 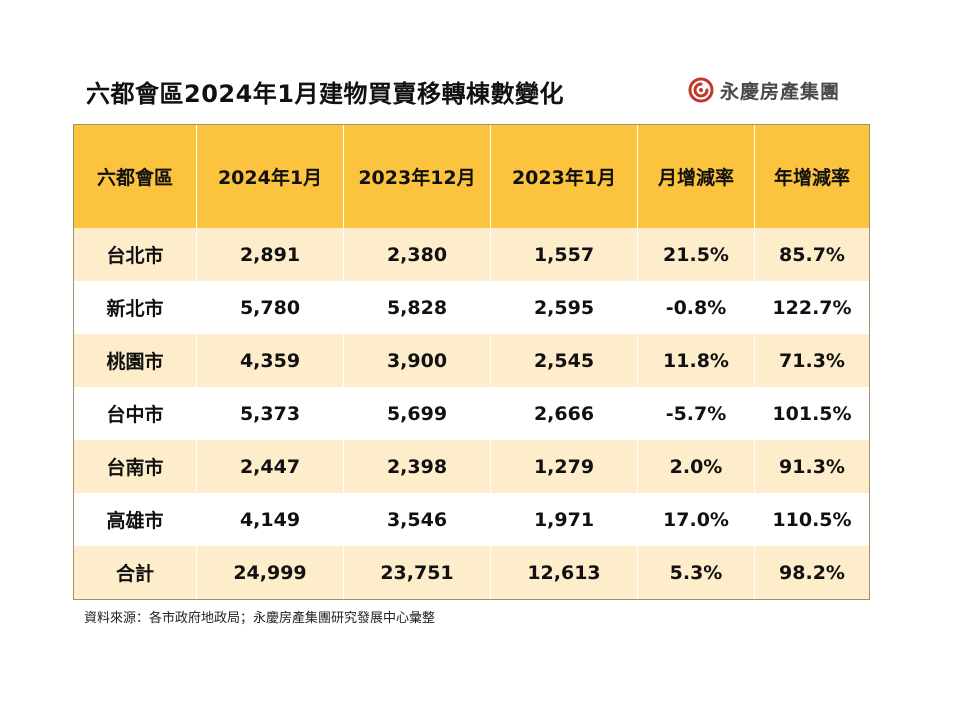 I want to click on header-mom-rate: 月增減率, so click(x=696, y=176).